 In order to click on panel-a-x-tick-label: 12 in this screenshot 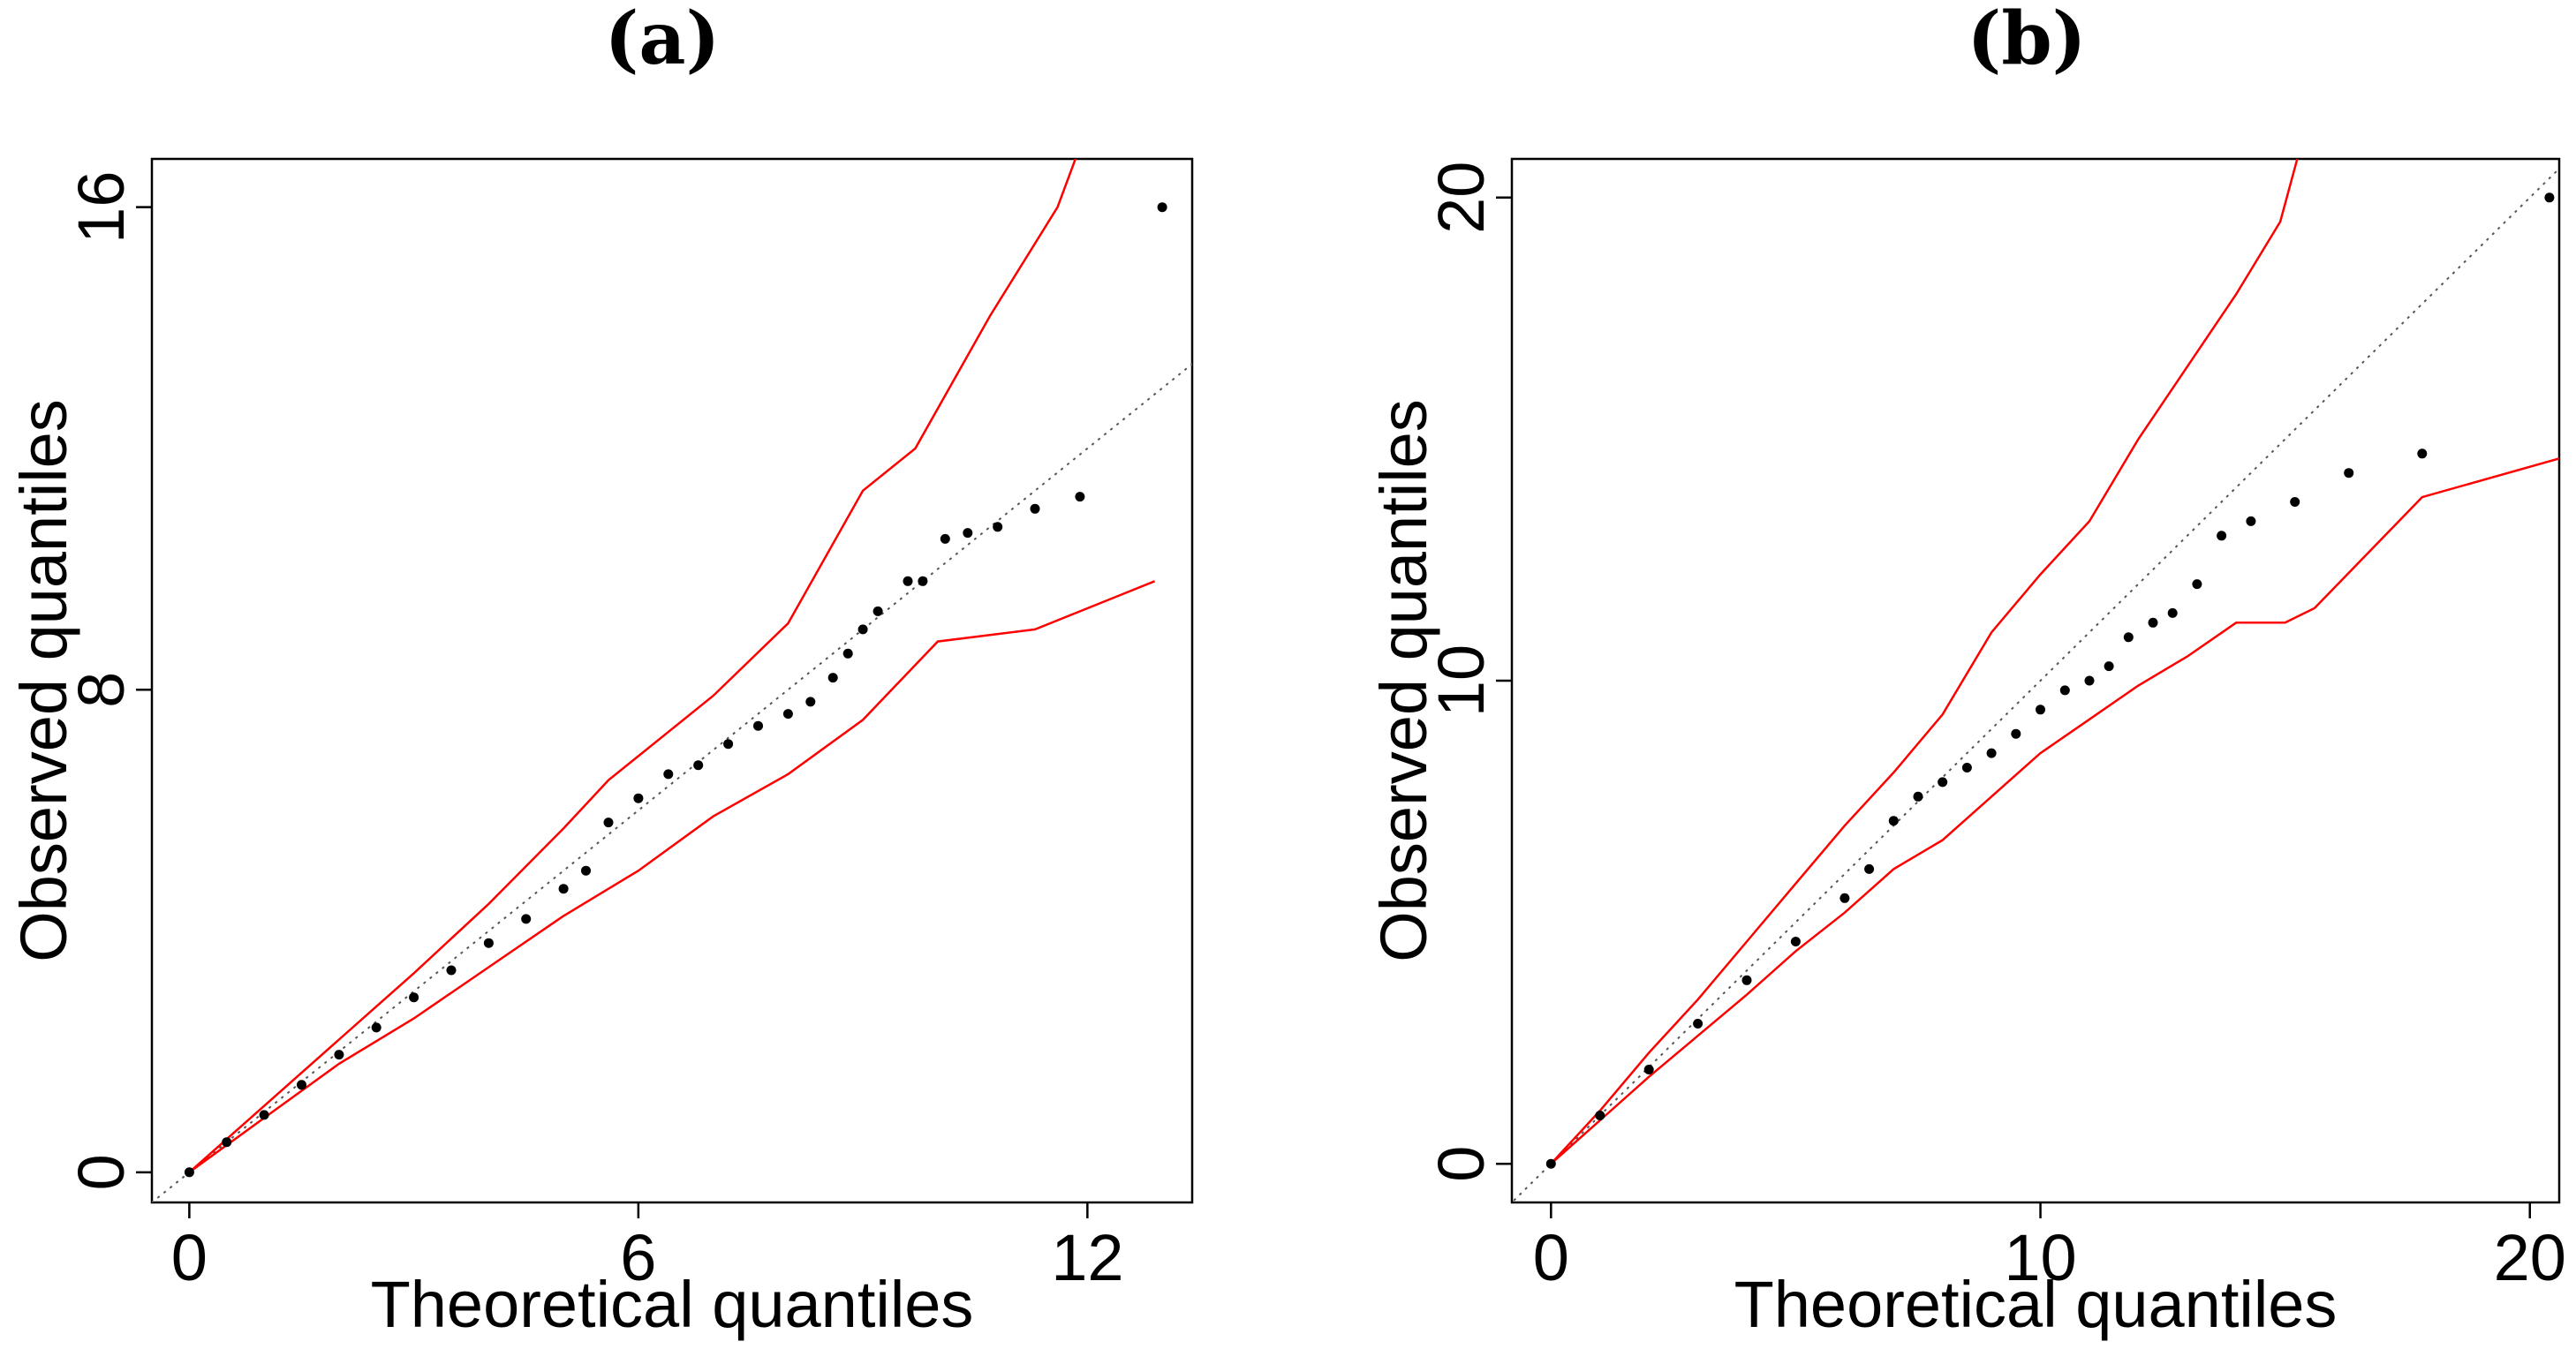, I will do `click(1087, 1257)`.